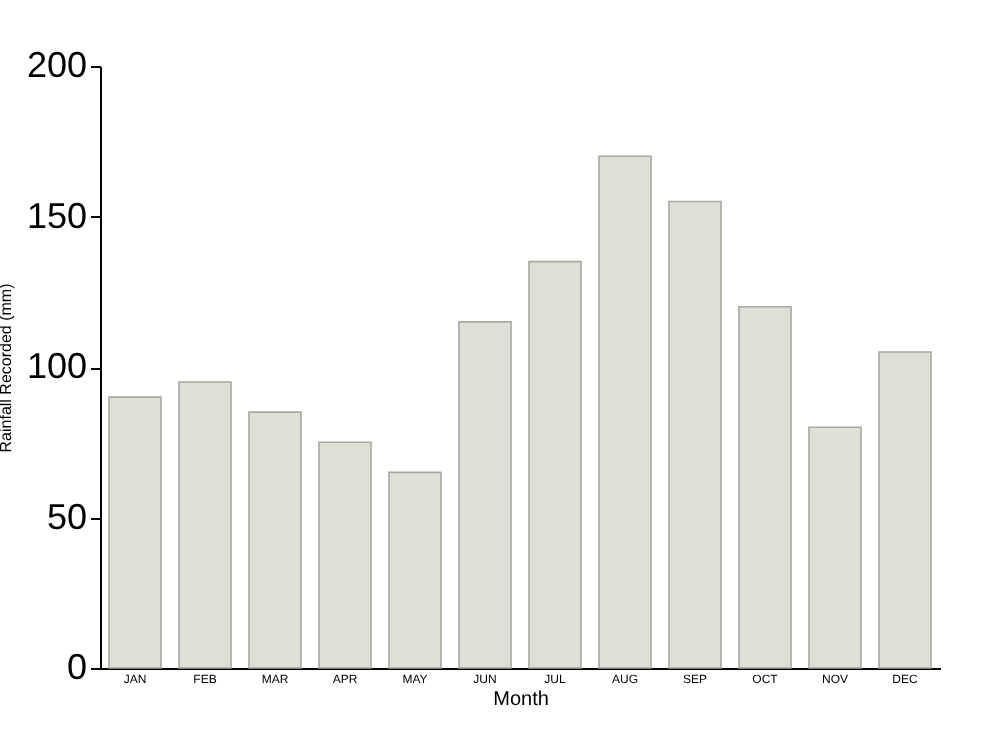 The image size is (990, 756). Describe the element at coordinates (76, 667) in the screenshot. I see `y-tick-label: 0` at that location.